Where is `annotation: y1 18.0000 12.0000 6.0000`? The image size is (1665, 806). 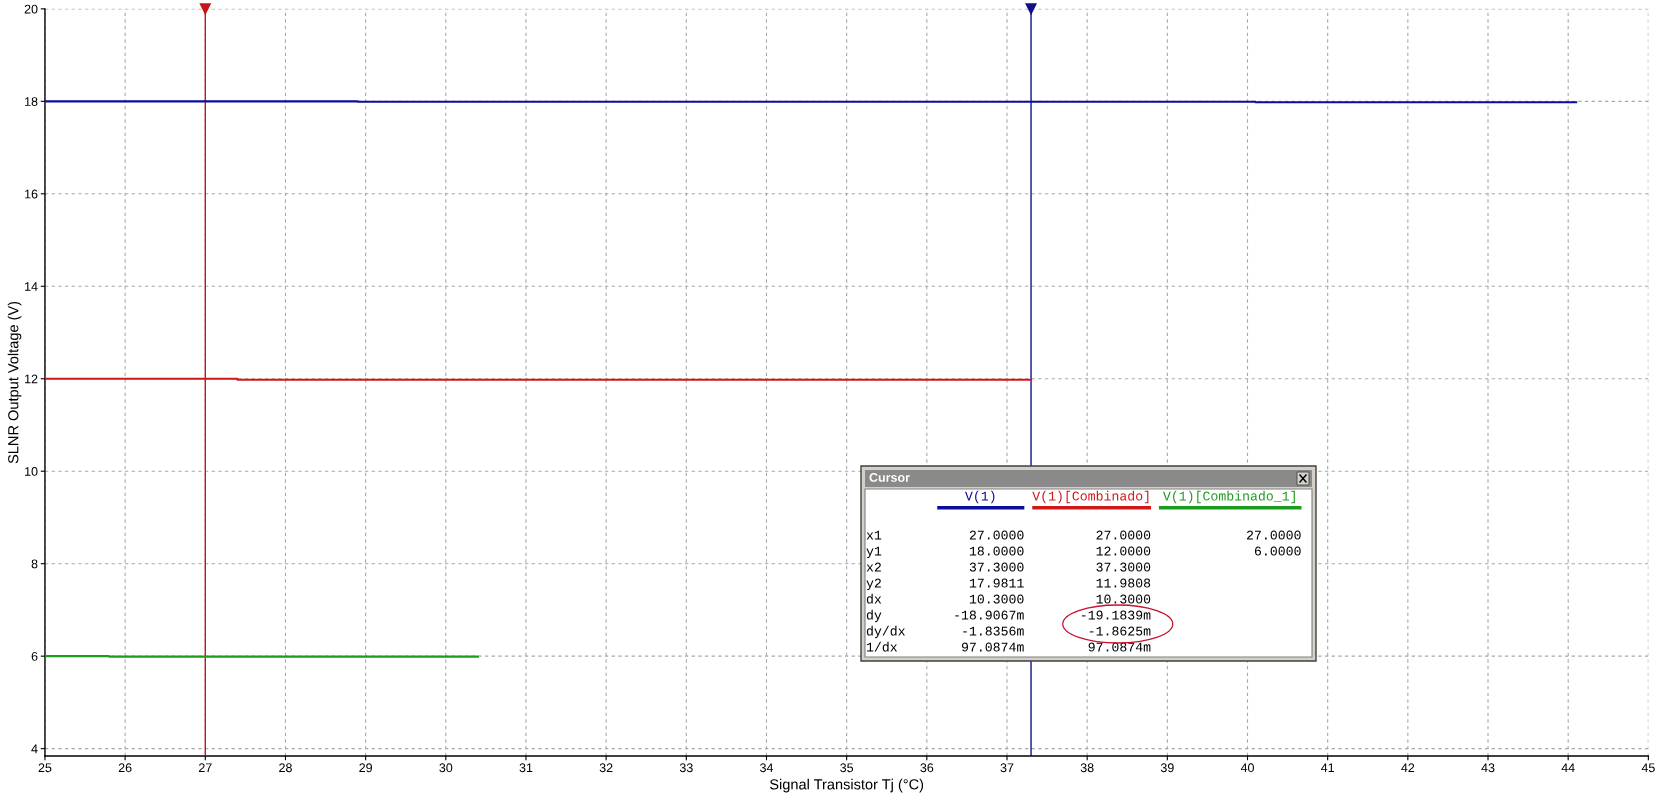 annotation: y1 18.0000 12.0000 6.0000 is located at coordinates (1083, 552).